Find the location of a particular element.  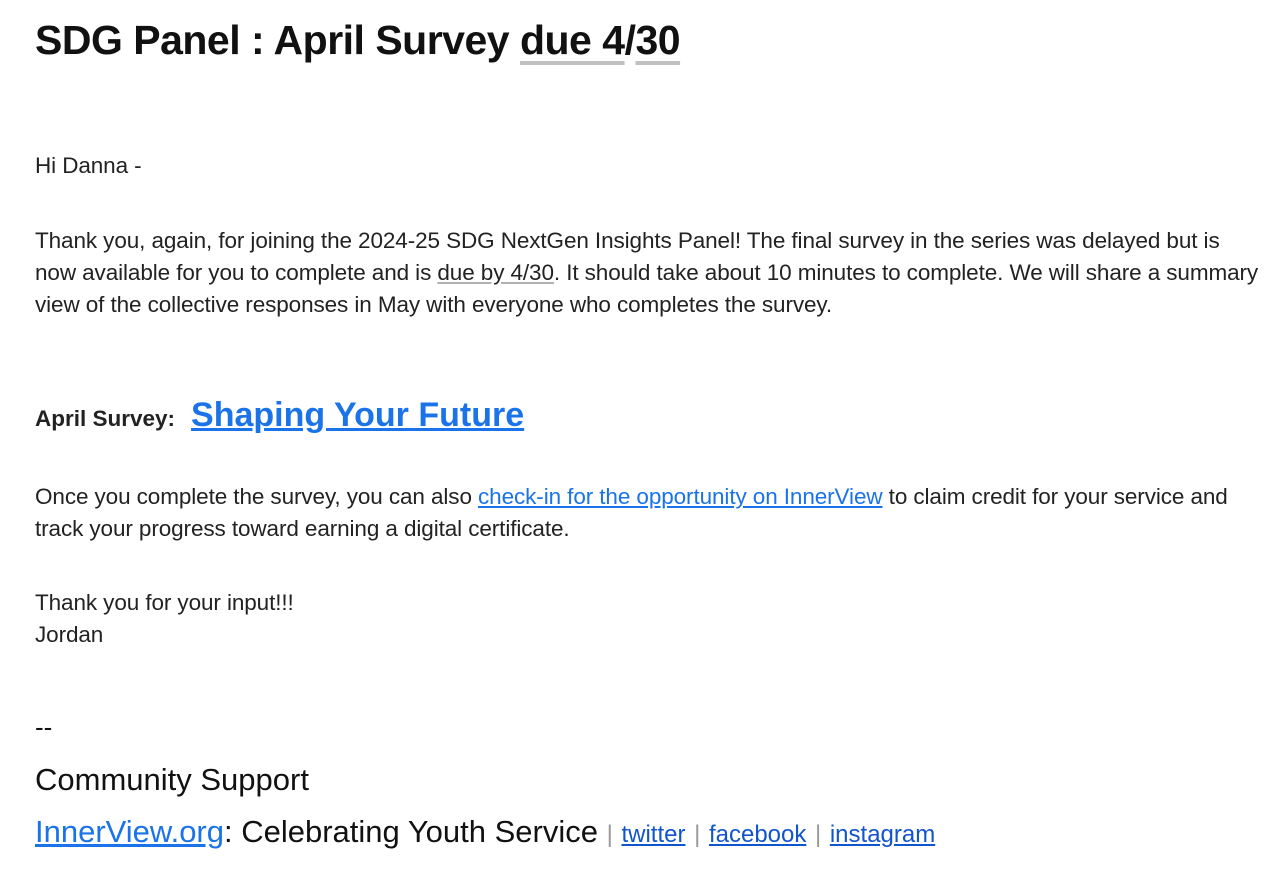

due-date: due by 4/30 is located at coordinates (495, 272).